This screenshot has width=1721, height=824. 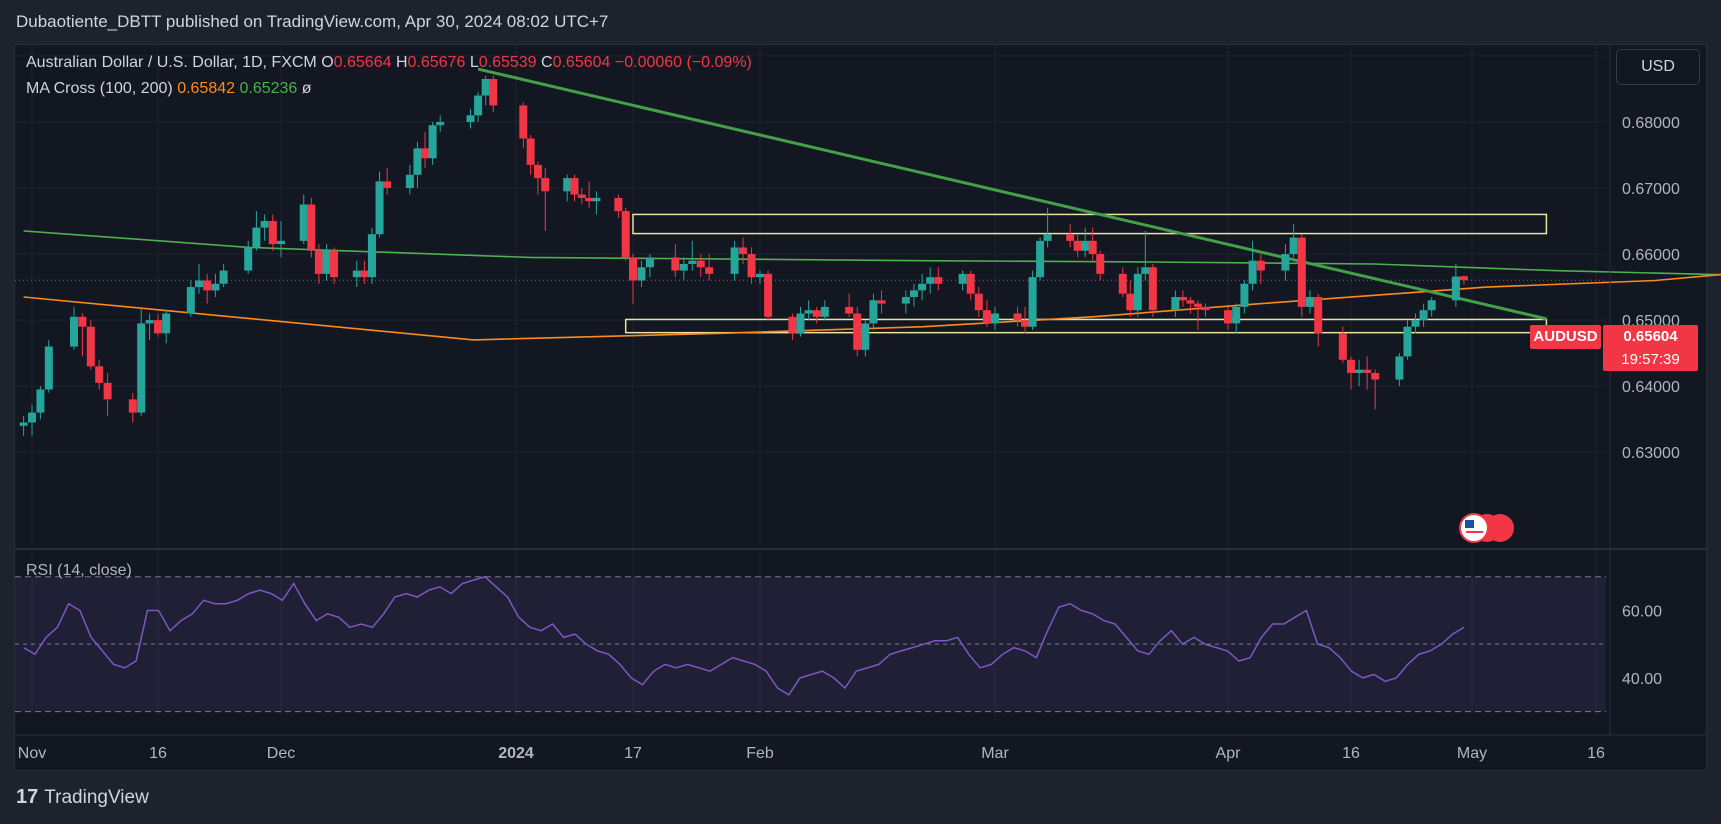 What do you see at coordinates (1650, 359) in the screenshot?
I see `bar-countdown: 19:57:39` at bounding box center [1650, 359].